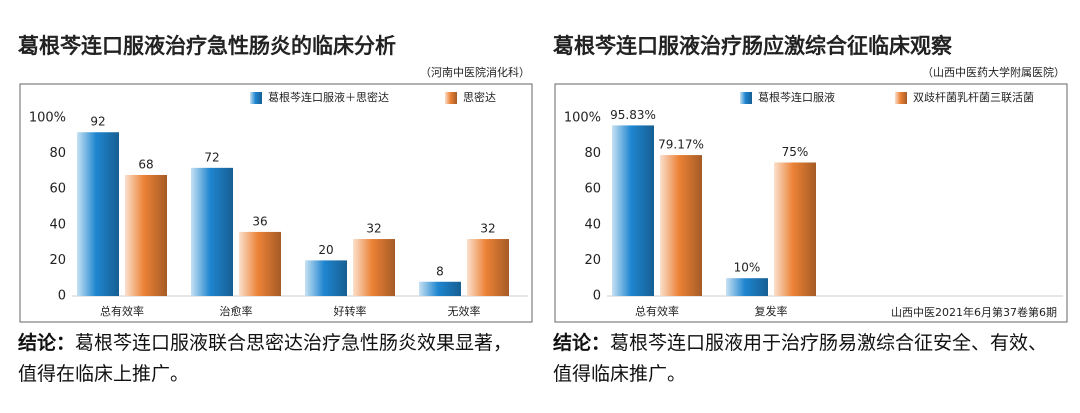  What do you see at coordinates (479, 97) in the screenshot?
I see `legend-label: 思密达` at bounding box center [479, 97].